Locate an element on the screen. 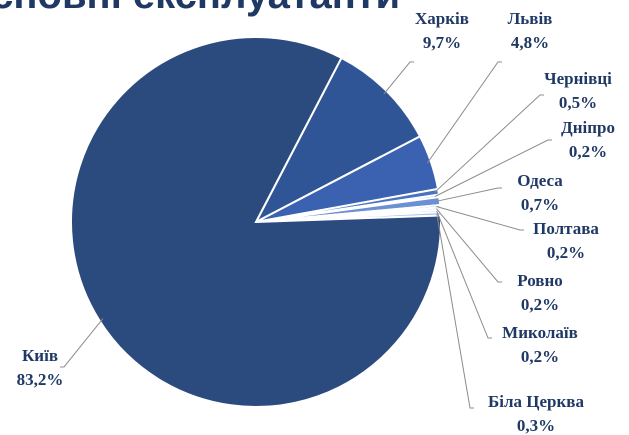  slice-name: Полтава is located at coordinates (566, 228).